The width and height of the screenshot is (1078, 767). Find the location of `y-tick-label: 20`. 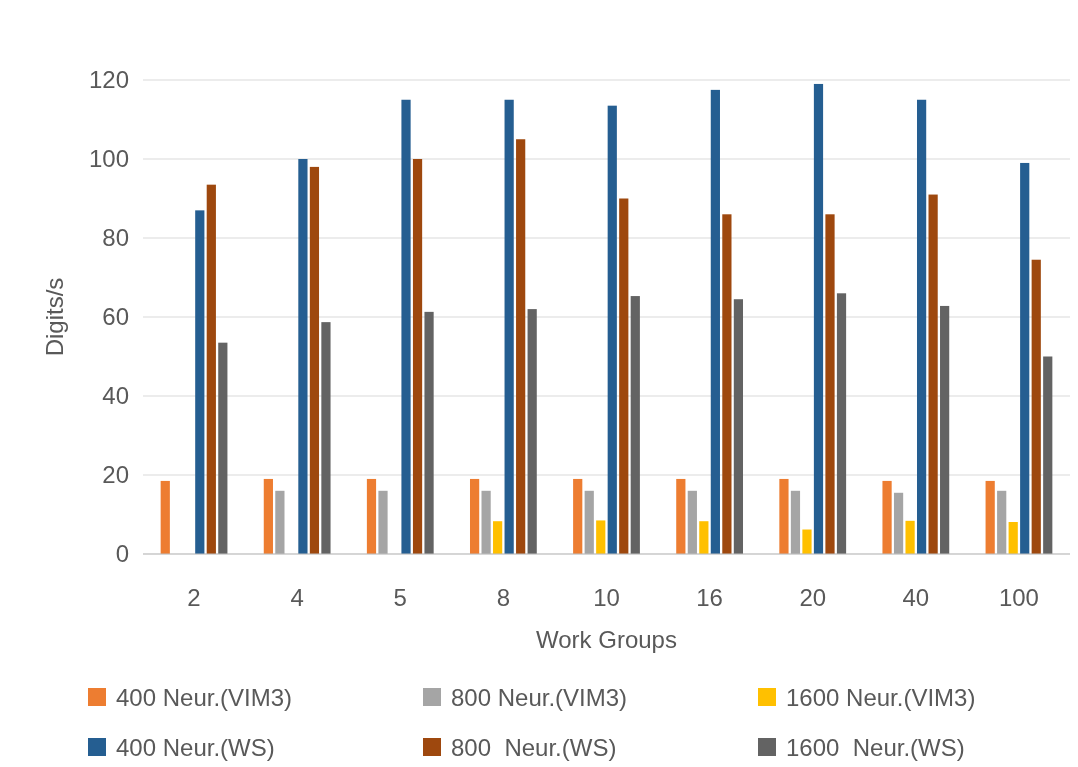

y-tick-label: 20 is located at coordinates (115, 475).